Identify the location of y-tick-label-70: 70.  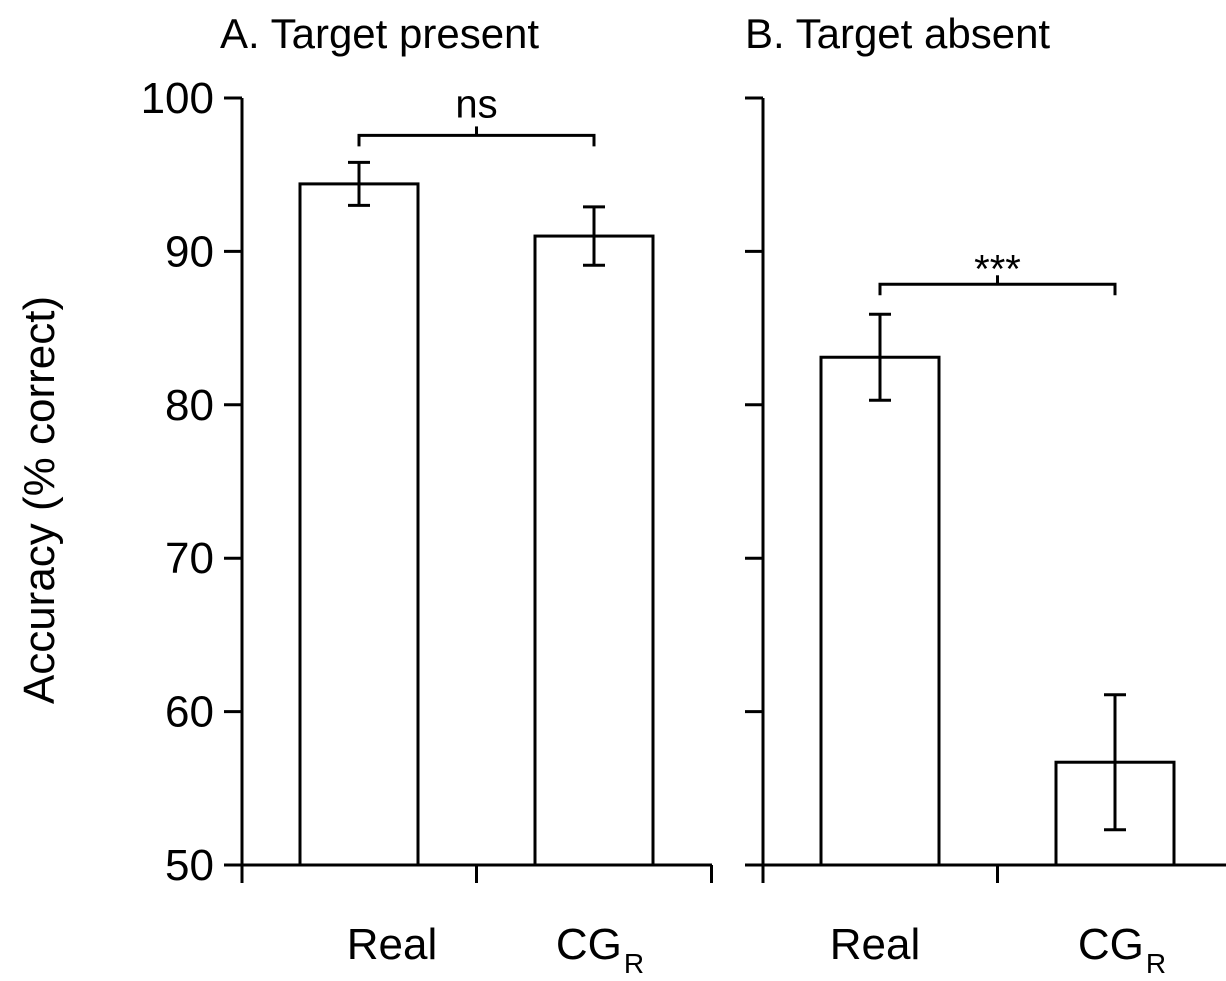
(189, 558).